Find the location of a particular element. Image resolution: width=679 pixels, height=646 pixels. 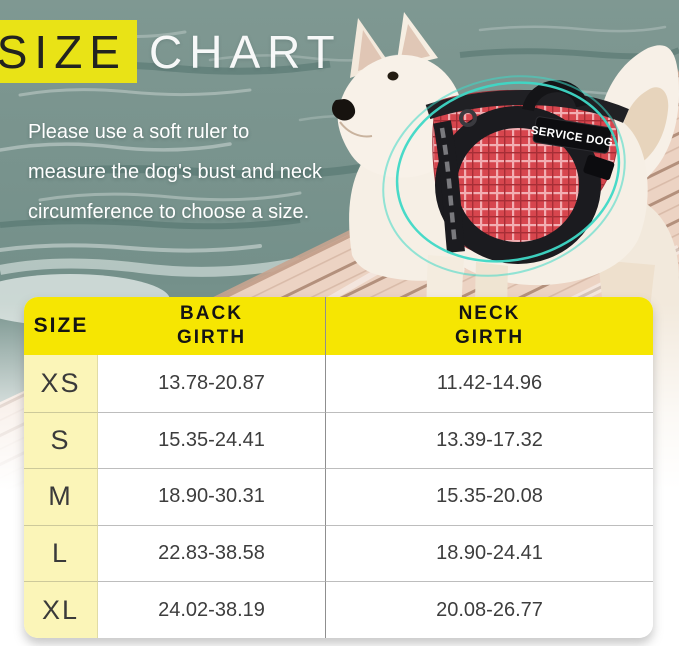

neck-girth-cell: 11.42-14.96 is located at coordinates (489, 383).